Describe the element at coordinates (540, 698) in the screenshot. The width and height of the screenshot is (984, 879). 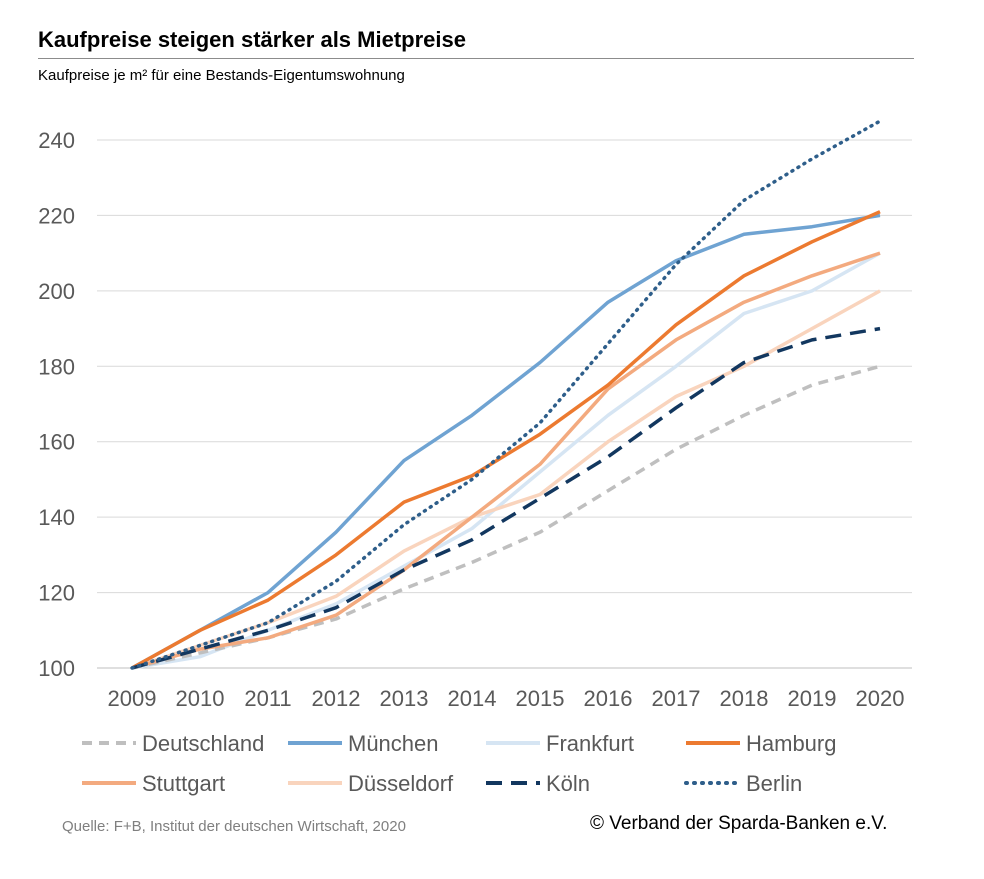
I see `x-tick-label: 2015` at that location.